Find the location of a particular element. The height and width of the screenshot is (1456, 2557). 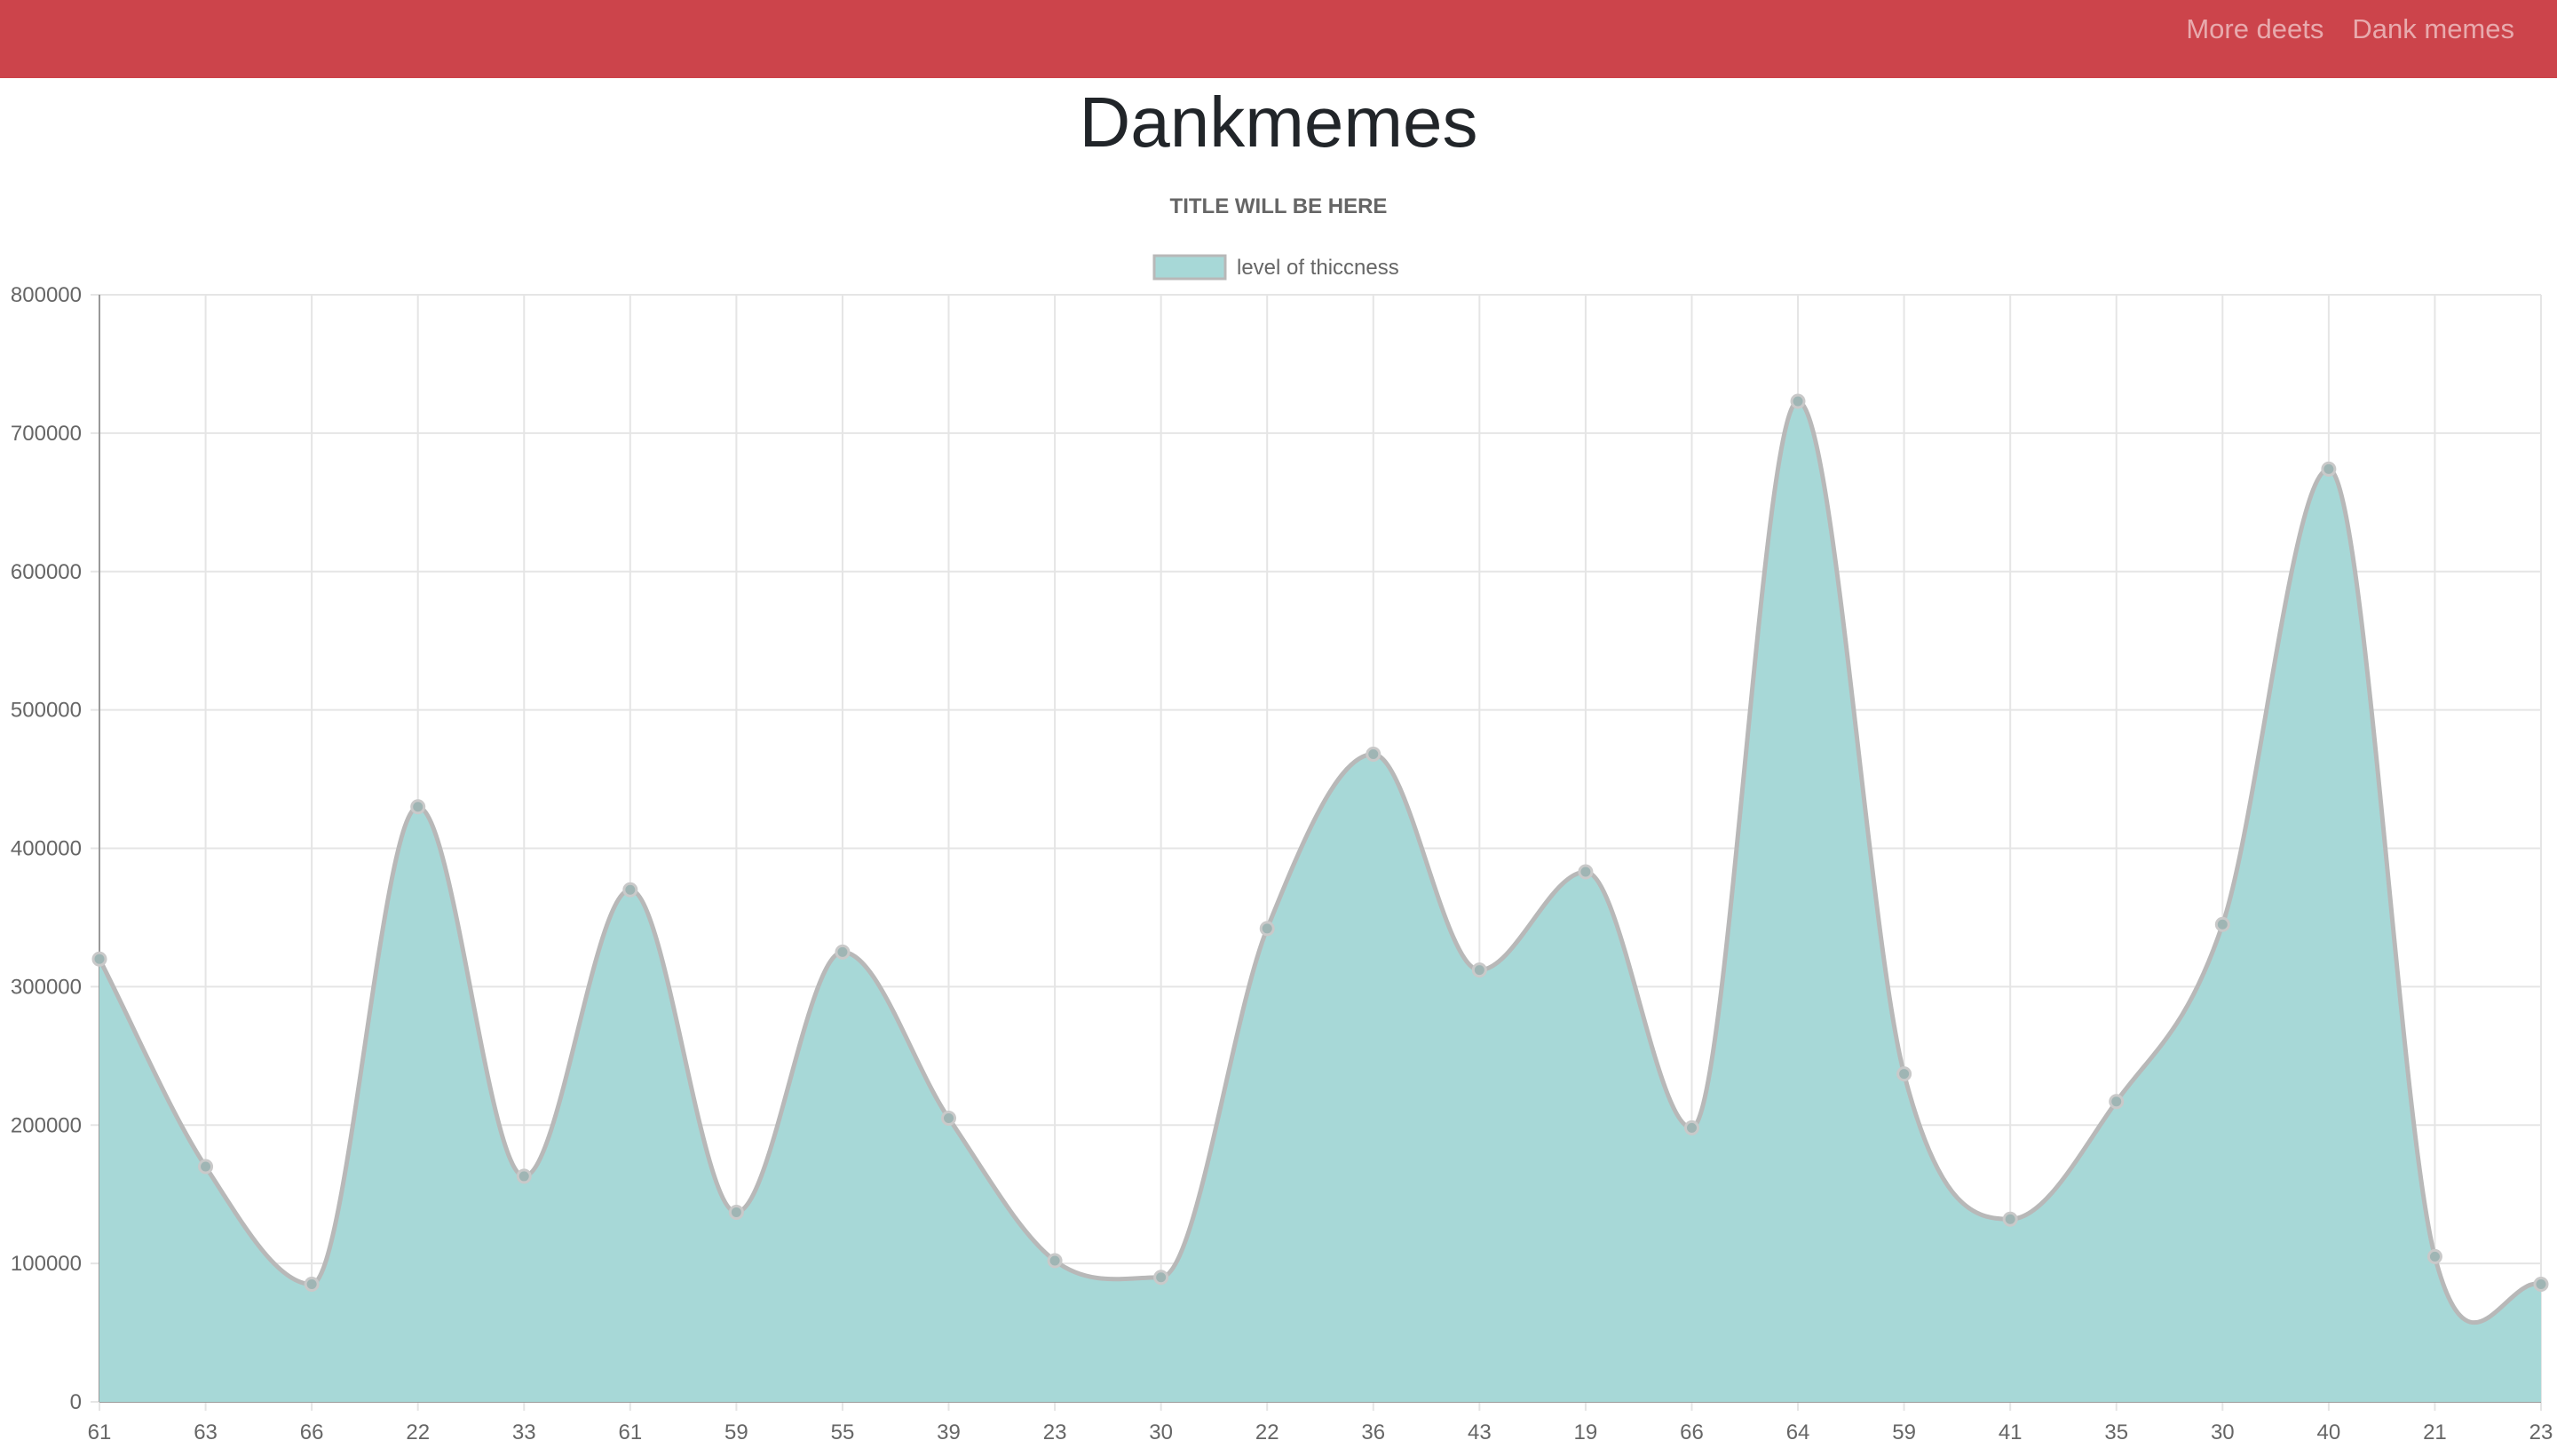

nav-link-dank-memes: Dank memes is located at coordinates (2433, 28).